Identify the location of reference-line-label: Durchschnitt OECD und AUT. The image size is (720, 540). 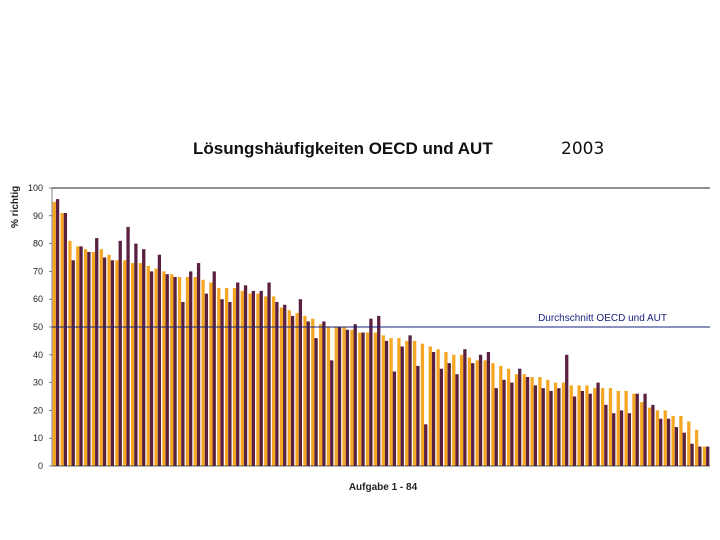
(602, 318).